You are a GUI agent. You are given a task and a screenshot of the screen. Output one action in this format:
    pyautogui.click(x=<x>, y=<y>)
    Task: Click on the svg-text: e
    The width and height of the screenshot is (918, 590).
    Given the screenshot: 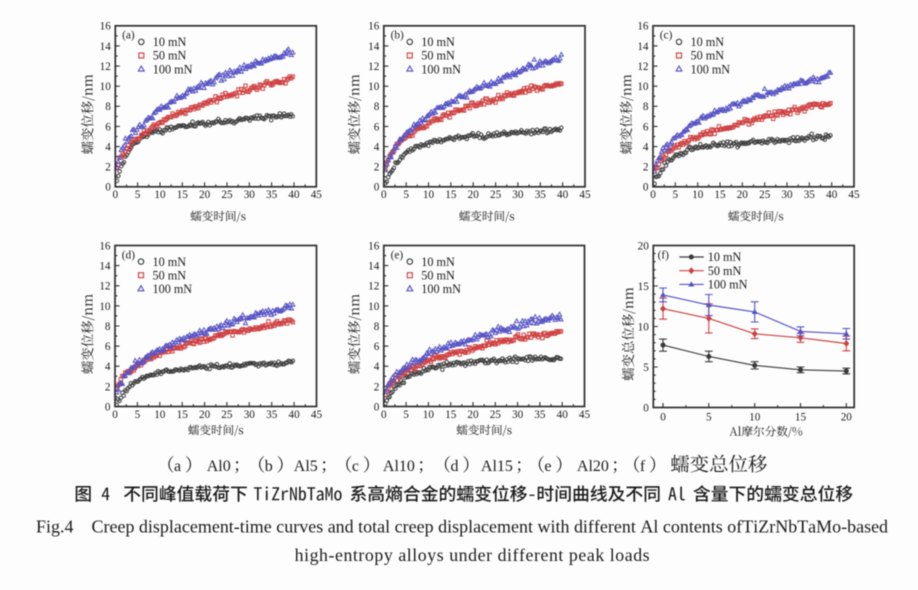 What is the action you would take?
    pyautogui.click(x=547, y=466)
    